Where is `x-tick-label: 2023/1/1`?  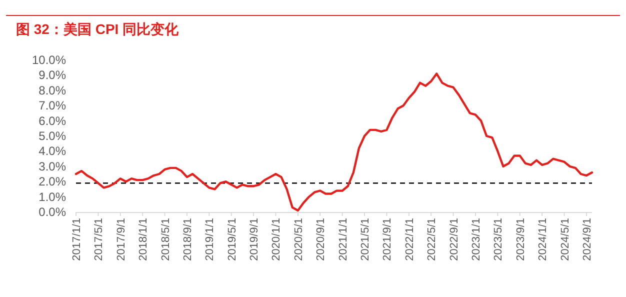 x-tick-label: 2023/1/1 is located at coordinates (476, 239).